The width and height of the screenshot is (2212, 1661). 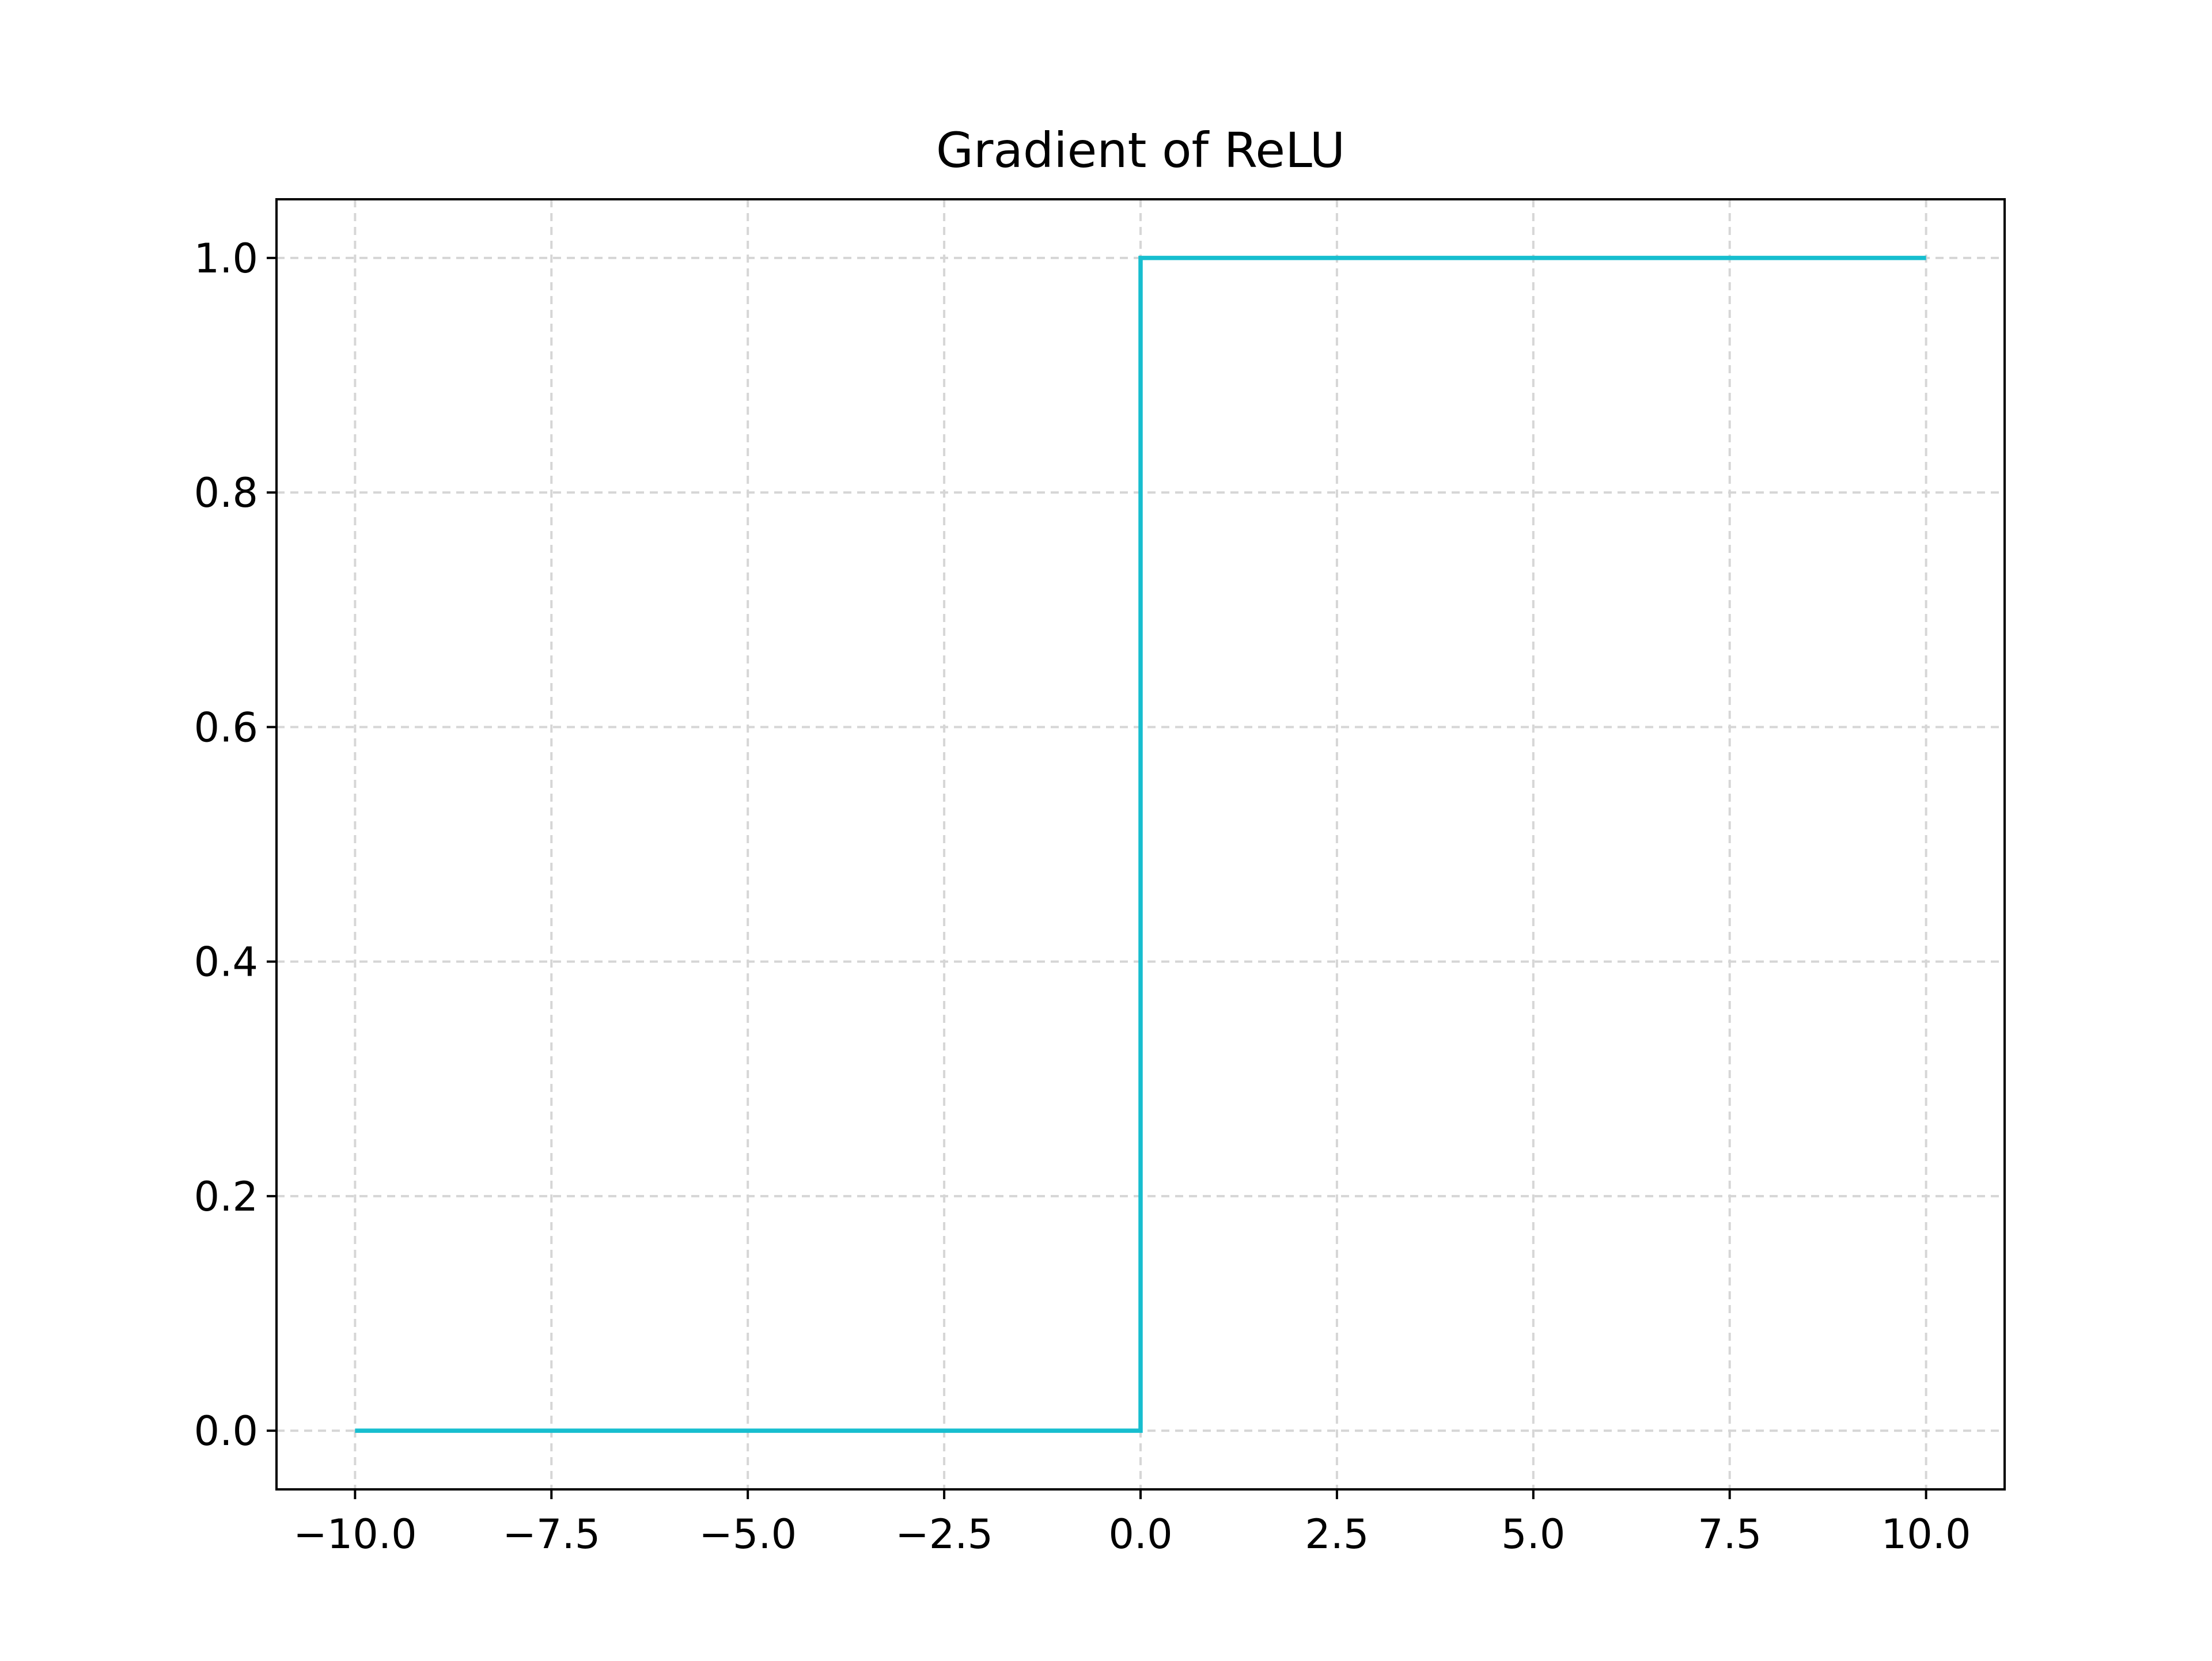 I want to click on y-tick-label: 0.0, so click(x=226, y=1431).